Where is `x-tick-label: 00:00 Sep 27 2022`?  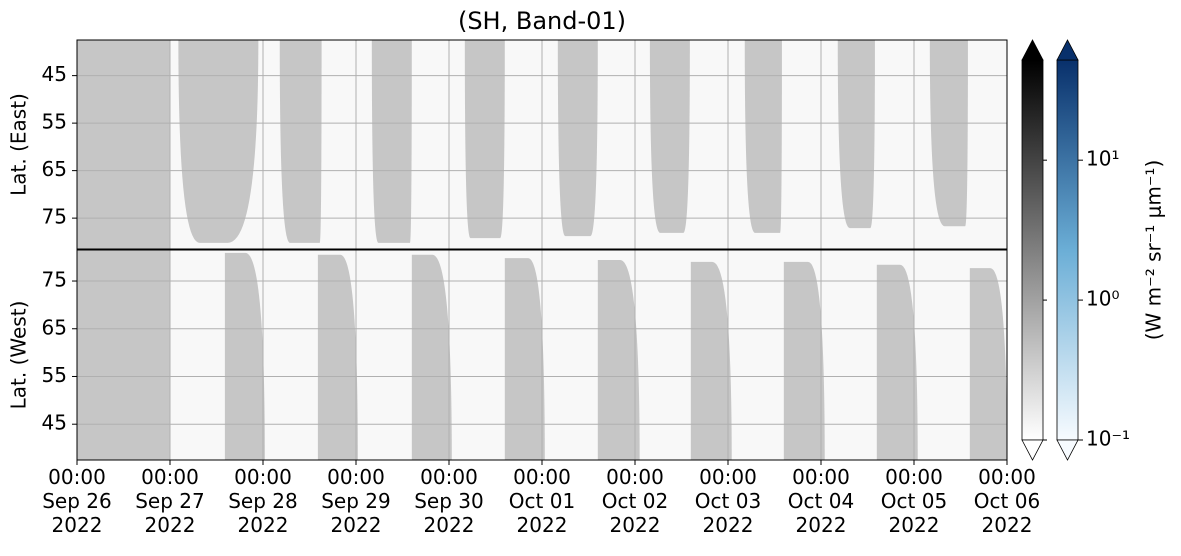
x-tick-label: 00:00 Sep 27 2022 is located at coordinates (170, 501).